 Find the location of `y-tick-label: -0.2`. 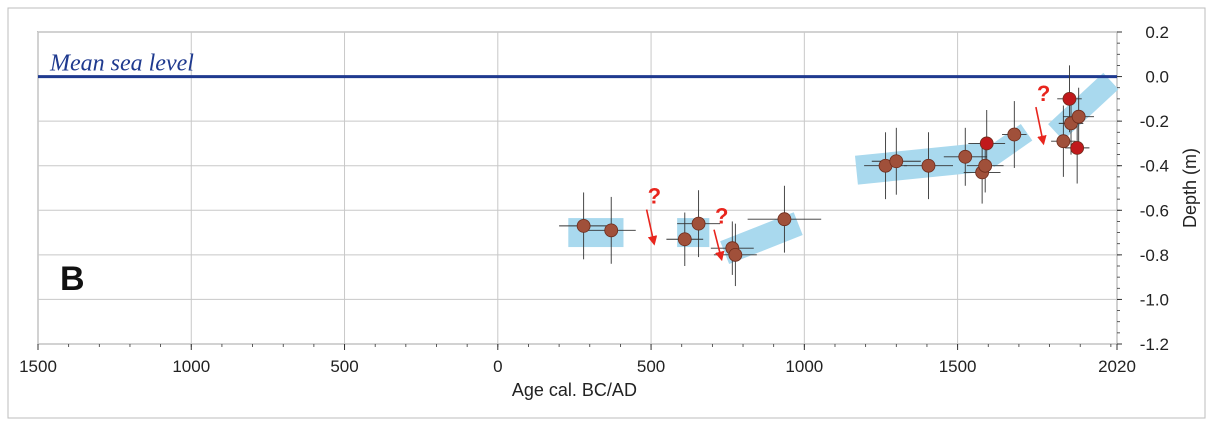

y-tick-label: -0.2 is located at coordinates (1154, 121).